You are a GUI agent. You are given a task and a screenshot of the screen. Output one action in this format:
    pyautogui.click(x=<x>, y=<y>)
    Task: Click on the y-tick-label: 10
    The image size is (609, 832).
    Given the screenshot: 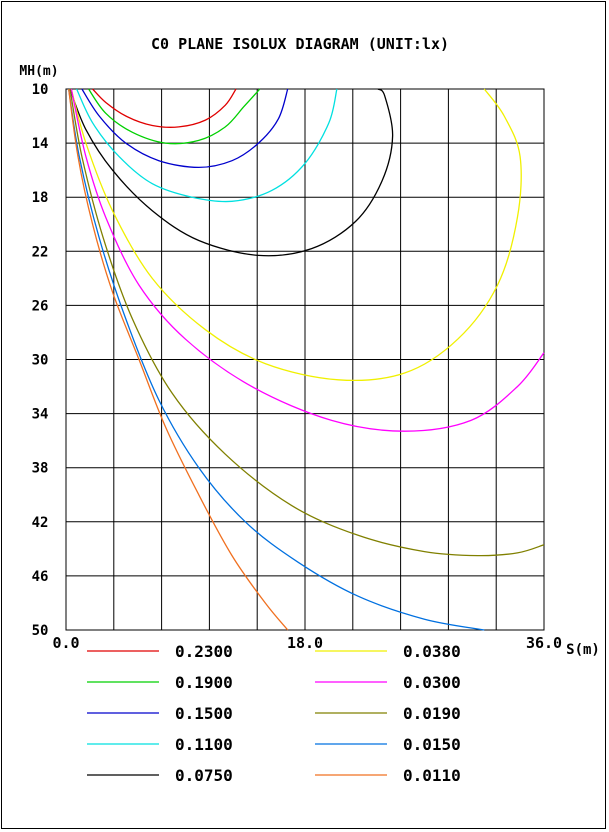 What is the action you would take?
    pyautogui.click(x=40, y=90)
    